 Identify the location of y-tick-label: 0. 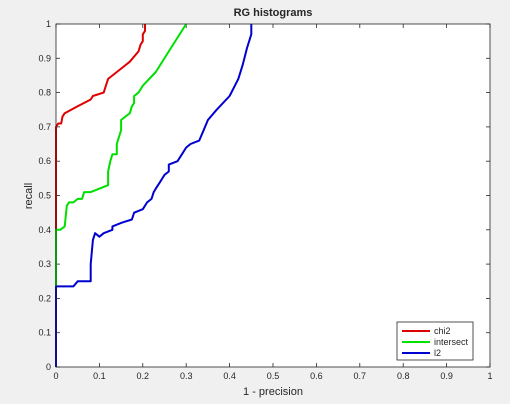
(48, 367).